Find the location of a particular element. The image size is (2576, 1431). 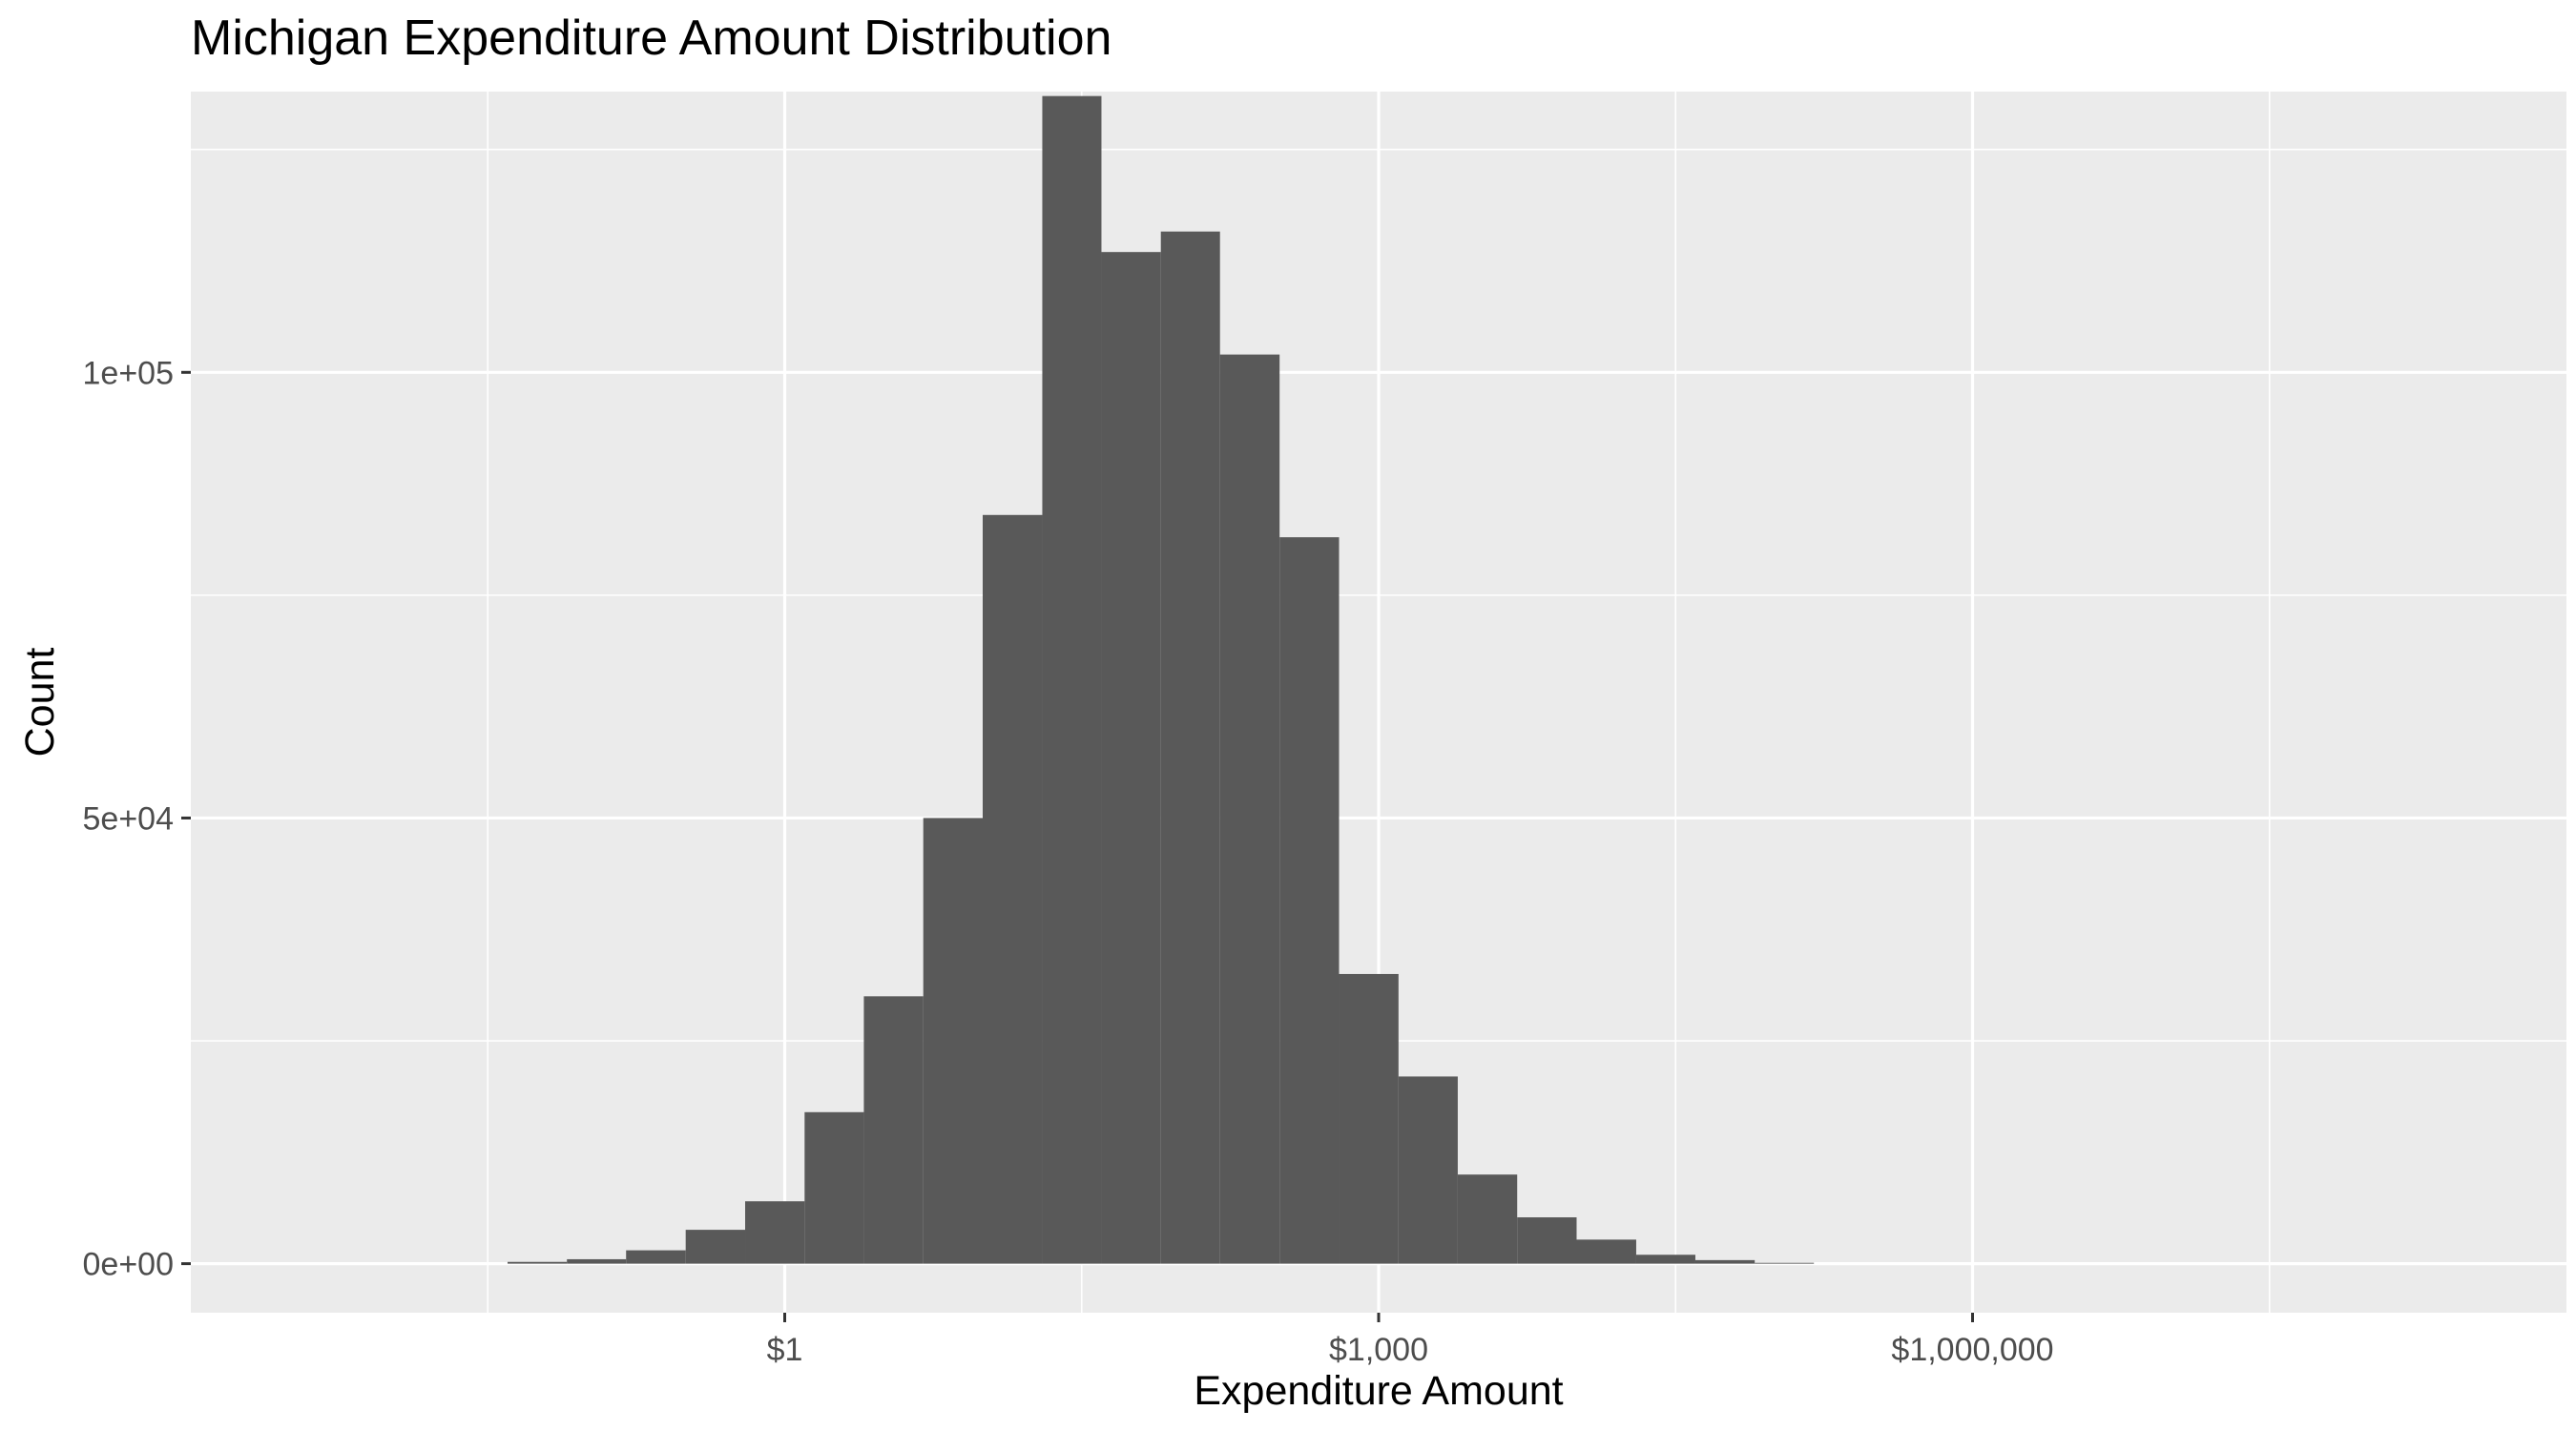

y-tick-label: 5e+04 is located at coordinates (129, 818).